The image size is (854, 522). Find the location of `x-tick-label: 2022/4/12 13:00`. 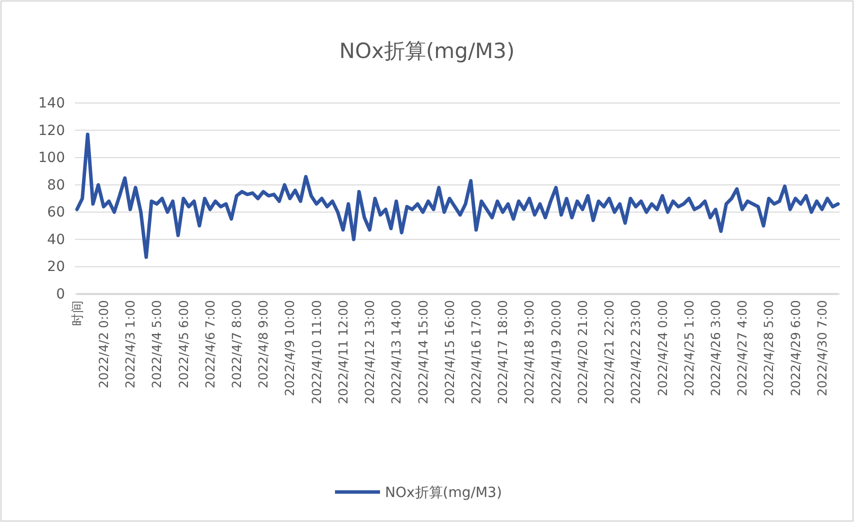

x-tick-label: 2022/4/12 13:00 is located at coordinates (370, 352).